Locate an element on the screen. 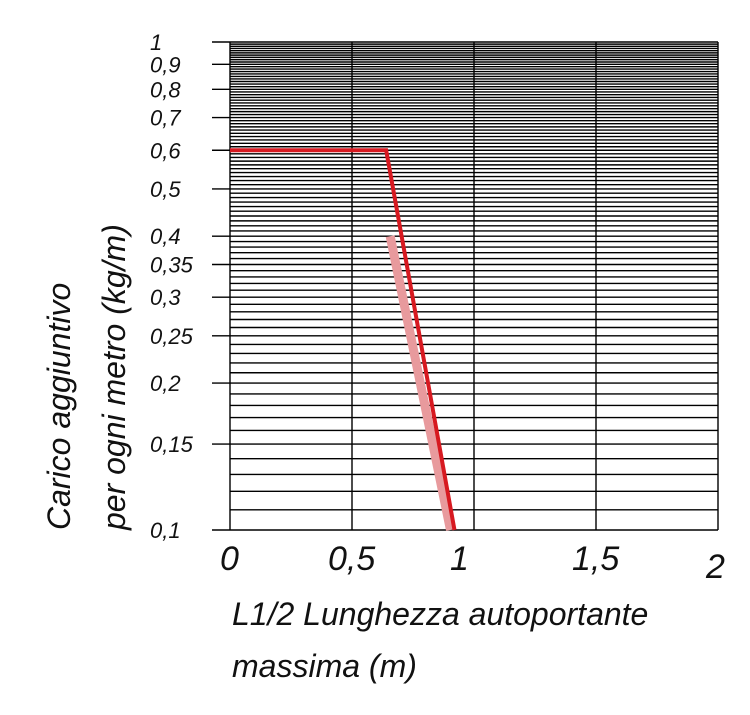 The image size is (750, 715). y-tick-labels: 10,90,8 0,7 0,6 0,5 0,4 0,35 0,3 0,25 0,2 0,15 0,1 is located at coordinates (172, 286).